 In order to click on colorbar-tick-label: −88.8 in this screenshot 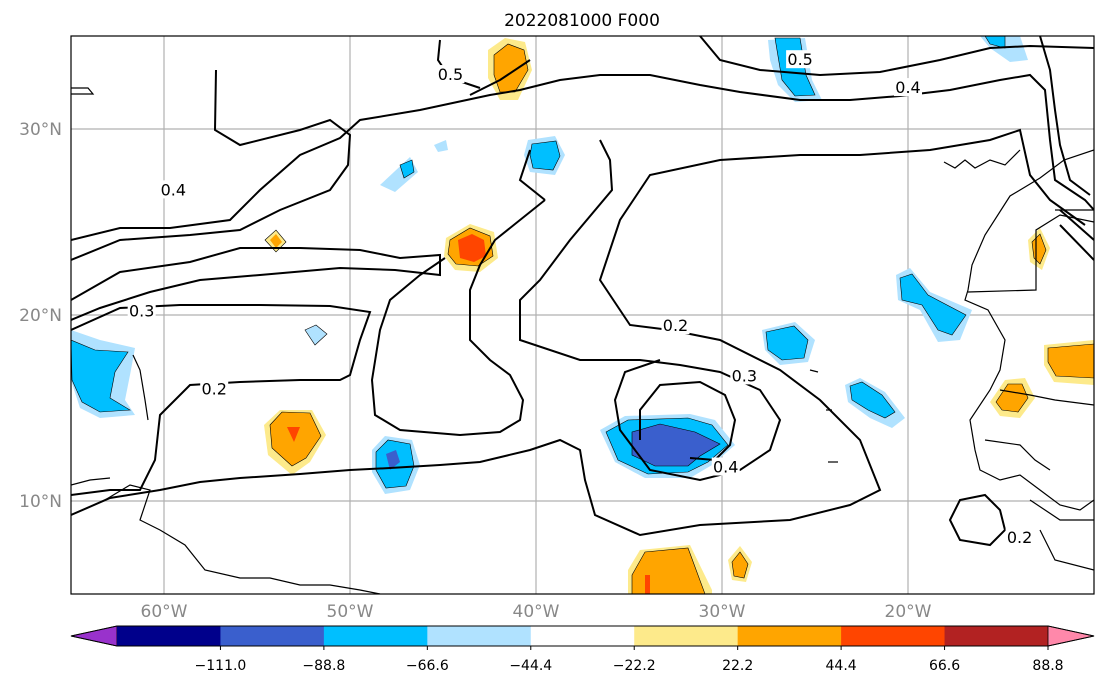, I will do `click(323, 666)`.